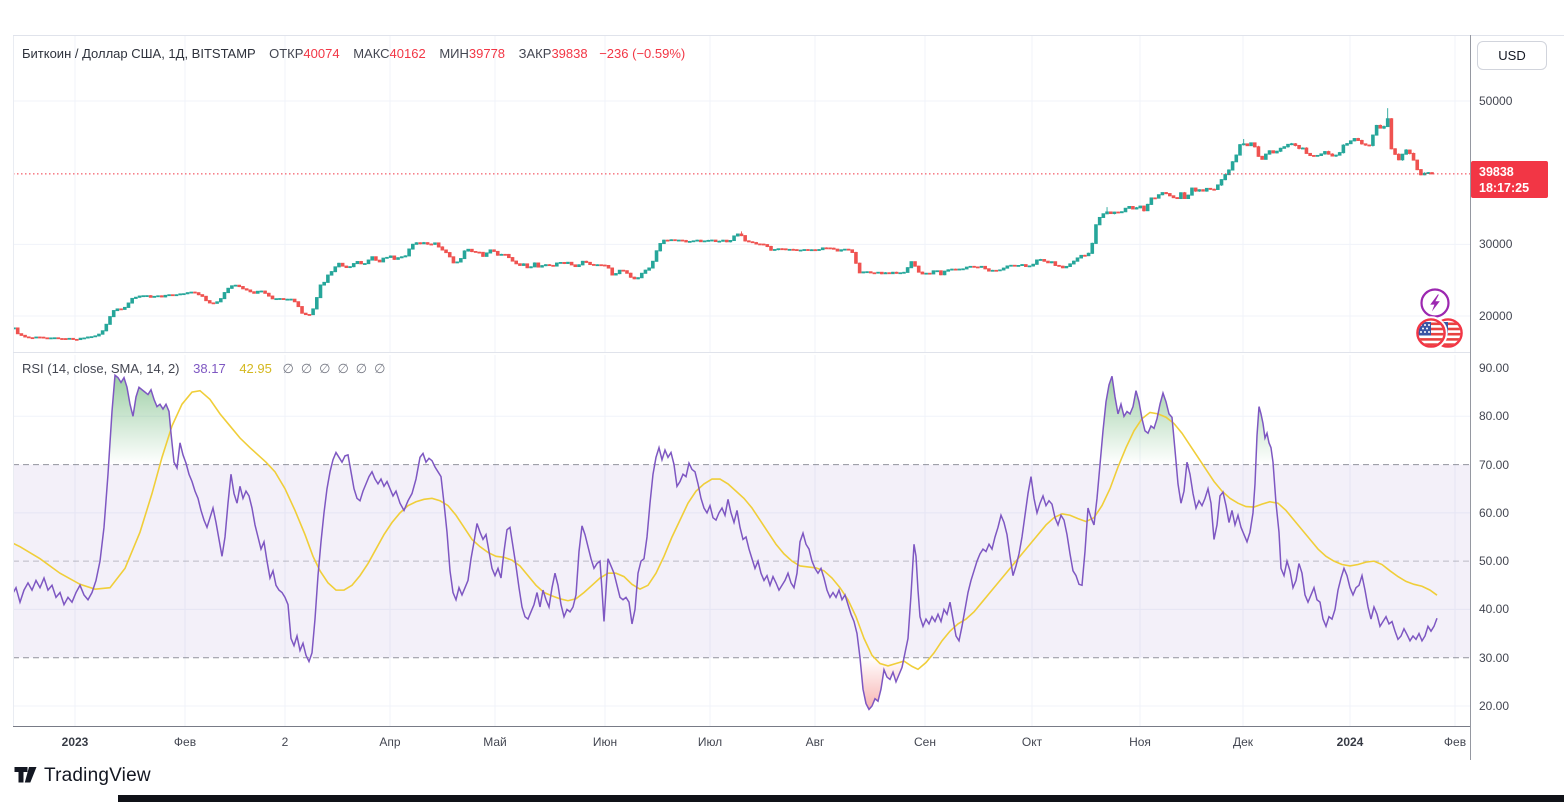 The height and width of the screenshot is (802, 1564). I want to click on low-value: 39778, so click(487, 53).